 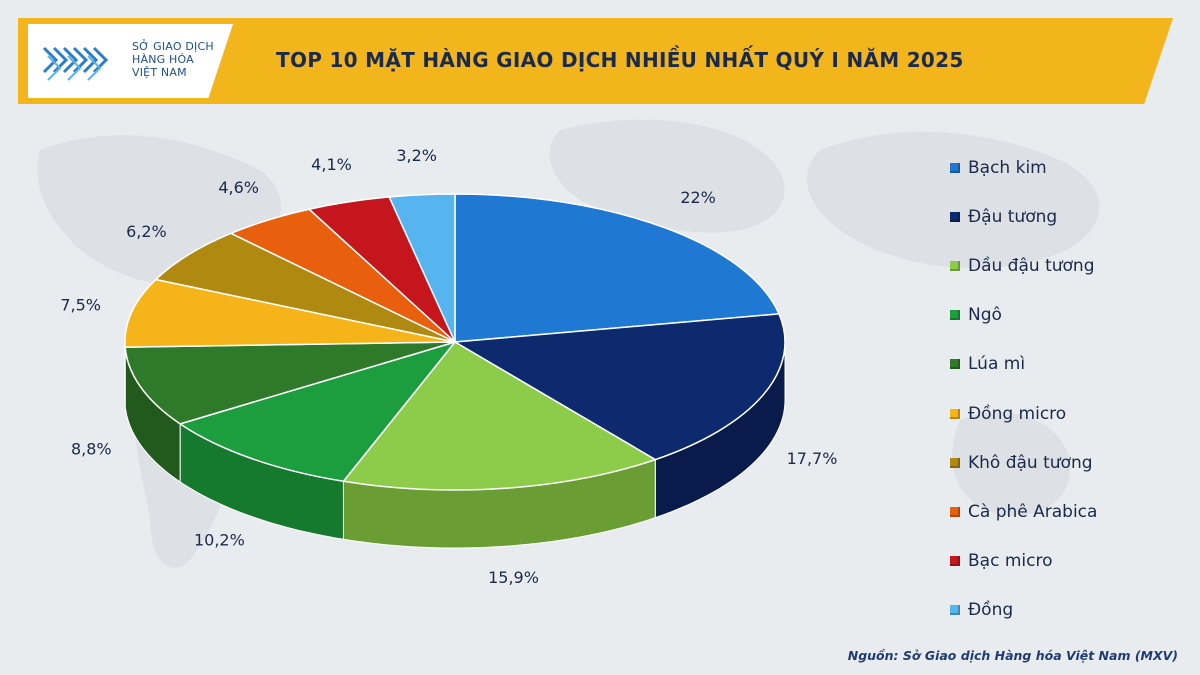 I want to click on pie-slice-dau-dau-tuong, so click(x=500, y=416).